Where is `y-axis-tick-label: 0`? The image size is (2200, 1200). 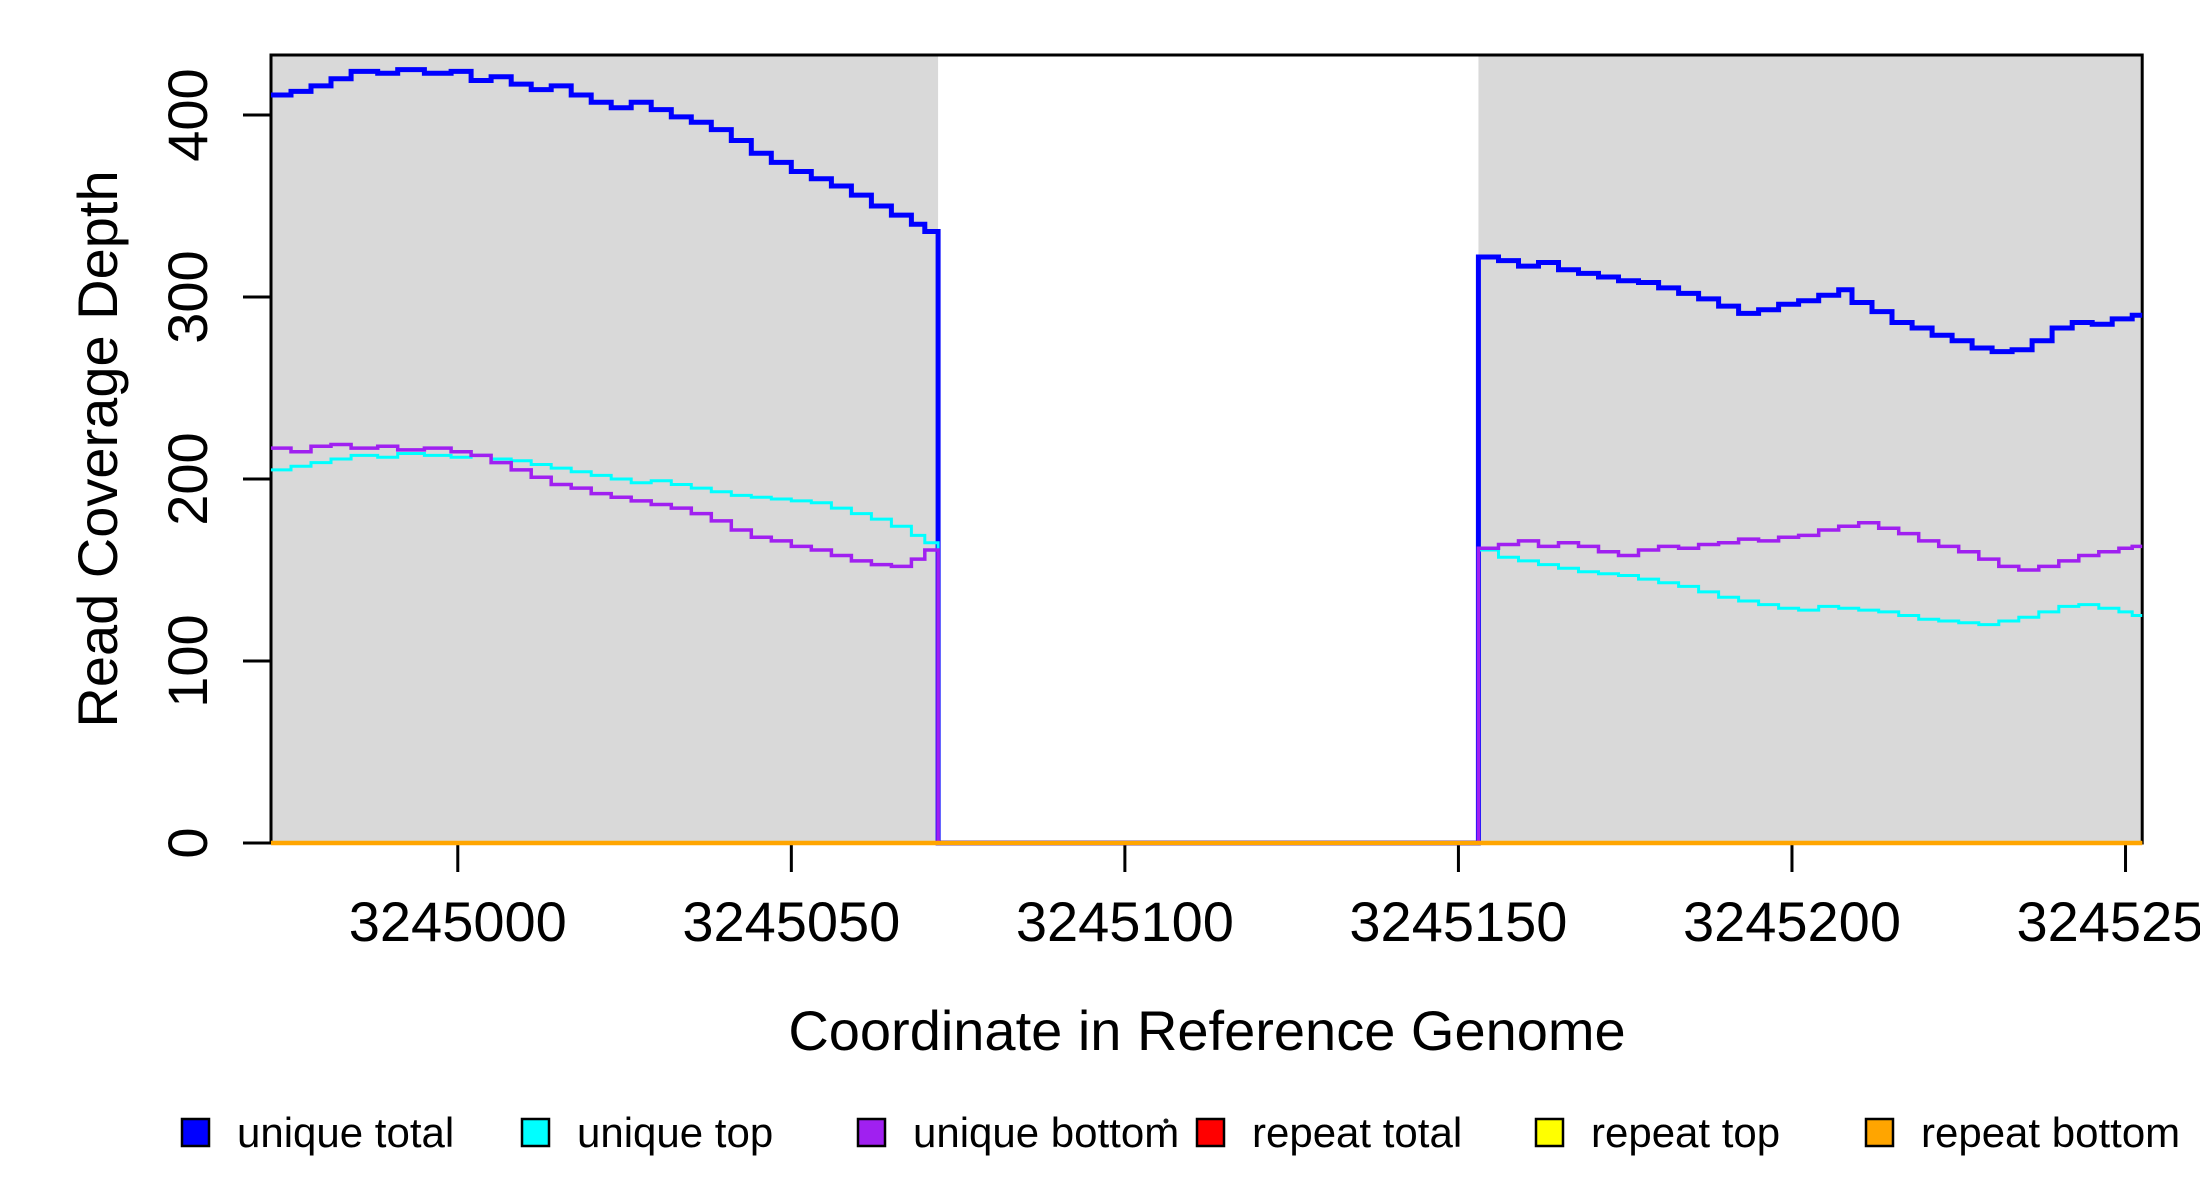
y-axis-tick-label: 0 is located at coordinates (187, 842).